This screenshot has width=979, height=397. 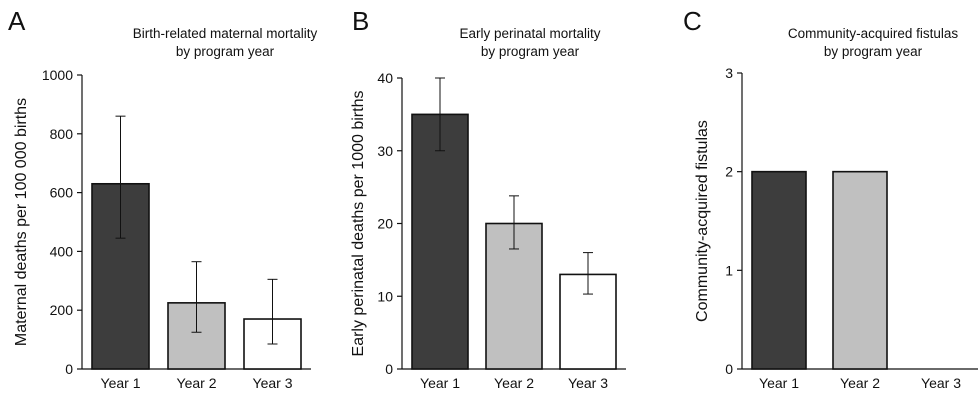 I want to click on y-axis-label: Maternal deaths per 100 000 births, so click(x=21, y=222).